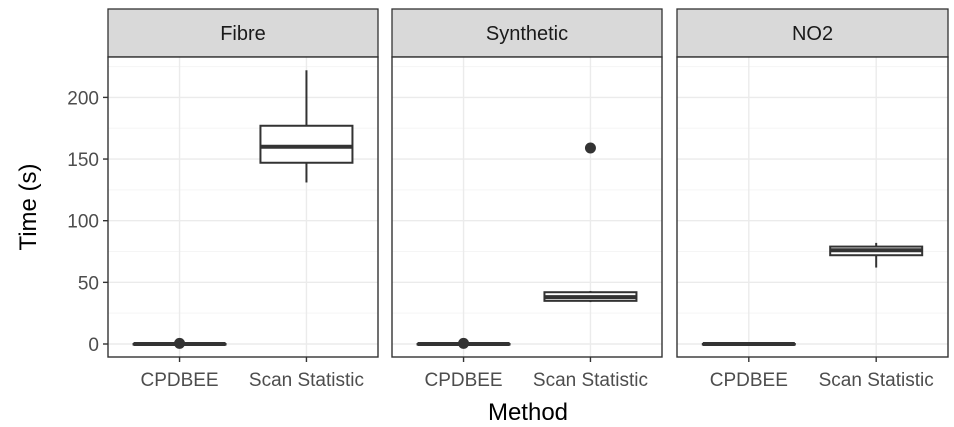 This screenshot has width=954, height=427. I want to click on y-tick-label: 150, so click(83, 160).